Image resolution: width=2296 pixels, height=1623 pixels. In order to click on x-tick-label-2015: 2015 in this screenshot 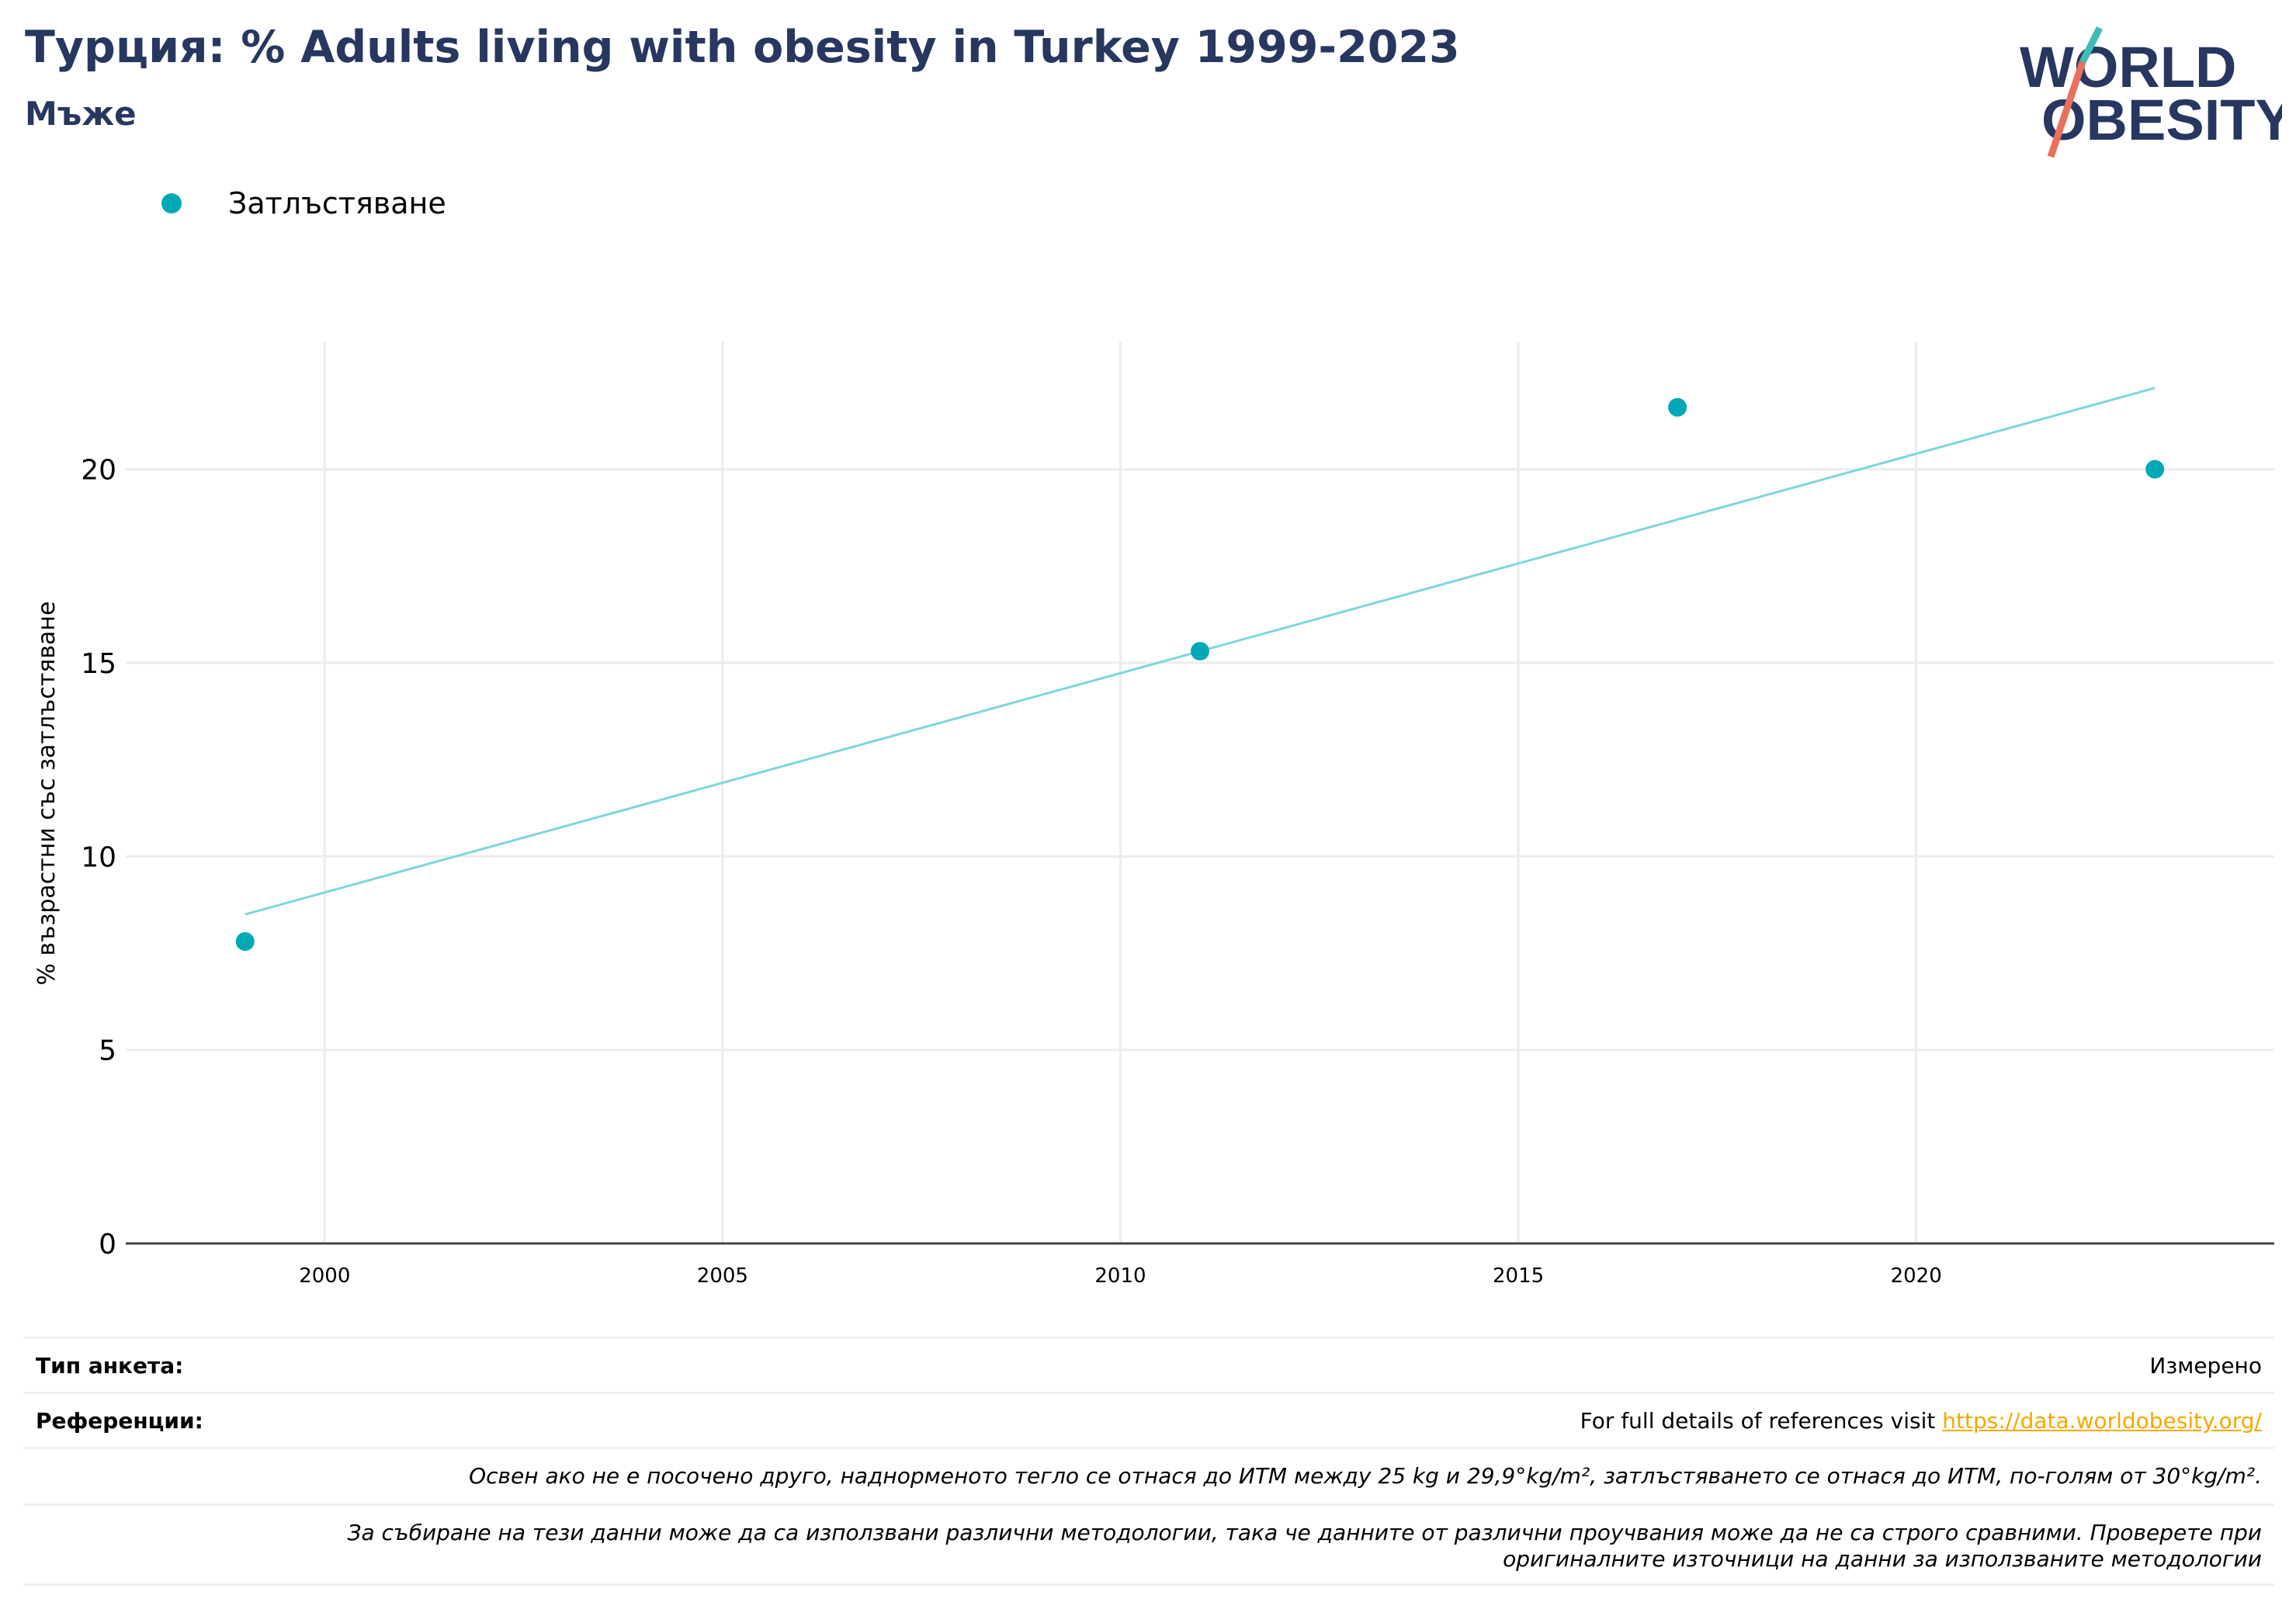, I will do `click(1518, 1276)`.